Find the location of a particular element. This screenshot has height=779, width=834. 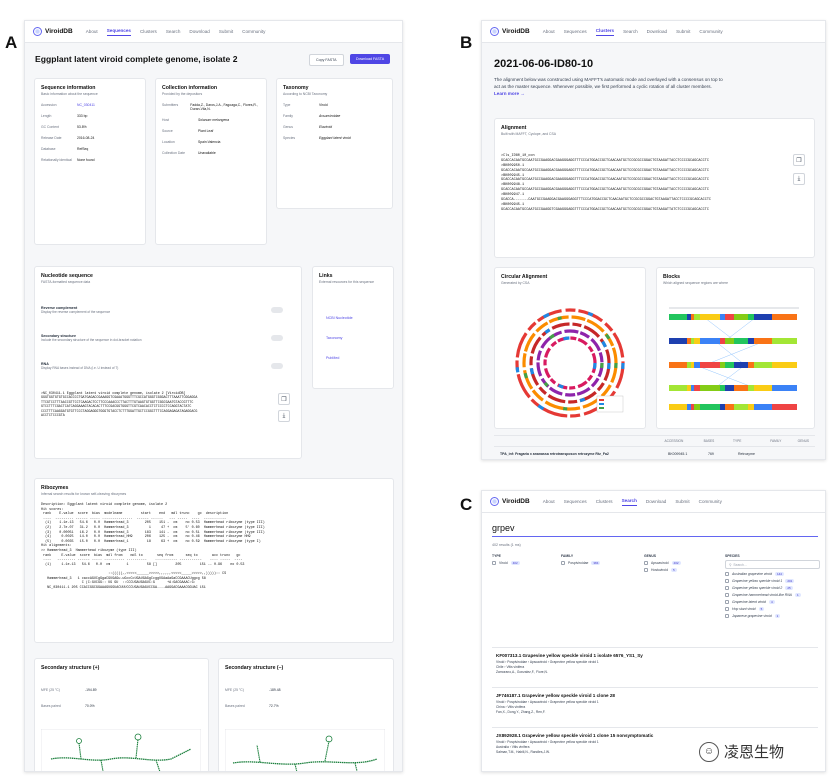

search-input: grpev is located at coordinates (655, 530).